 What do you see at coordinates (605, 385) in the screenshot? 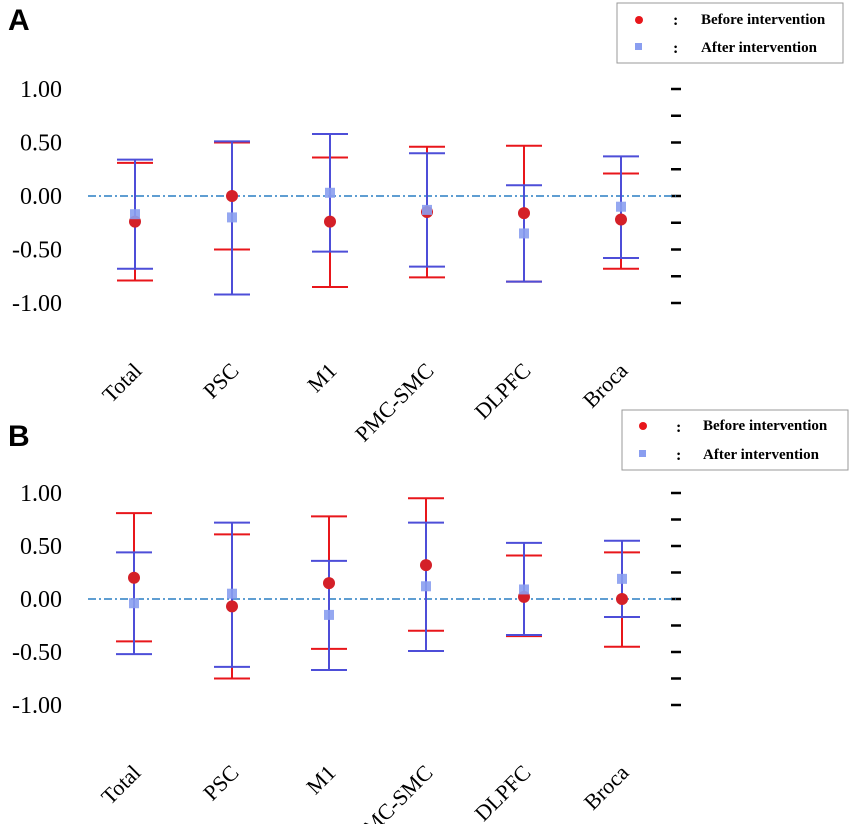
I see `panel-a-xtick-label: Broca` at bounding box center [605, 385].